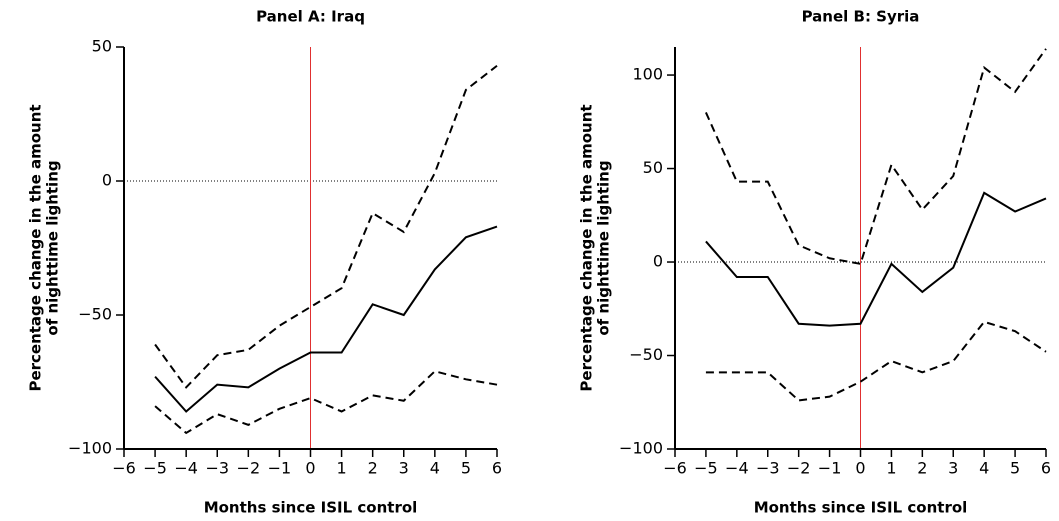 This screenshot has width=1059, height=521. I want to click on panel-title: Panel A: Iraq, so click(310, 17).